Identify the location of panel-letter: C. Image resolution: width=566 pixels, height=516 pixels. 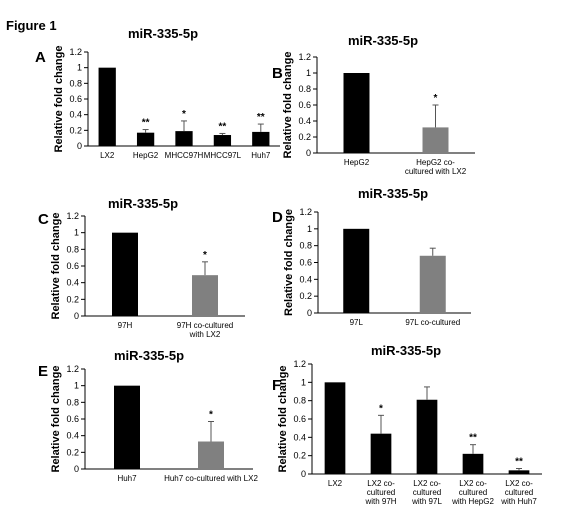
(43, 219).